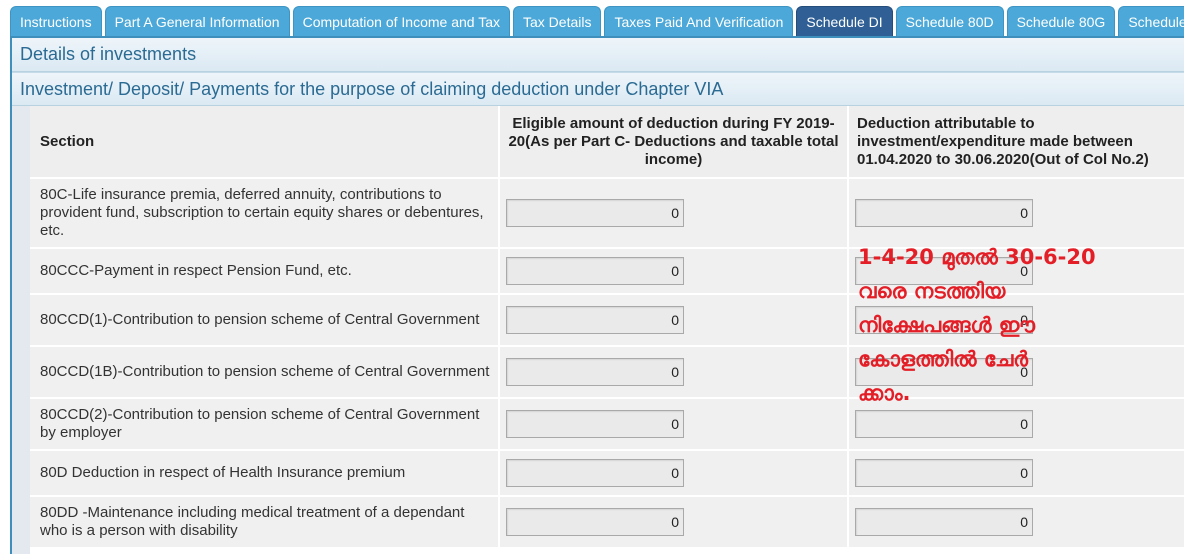  I want to click on tab-schedule-di: Schedule DI, so click(844, 21).